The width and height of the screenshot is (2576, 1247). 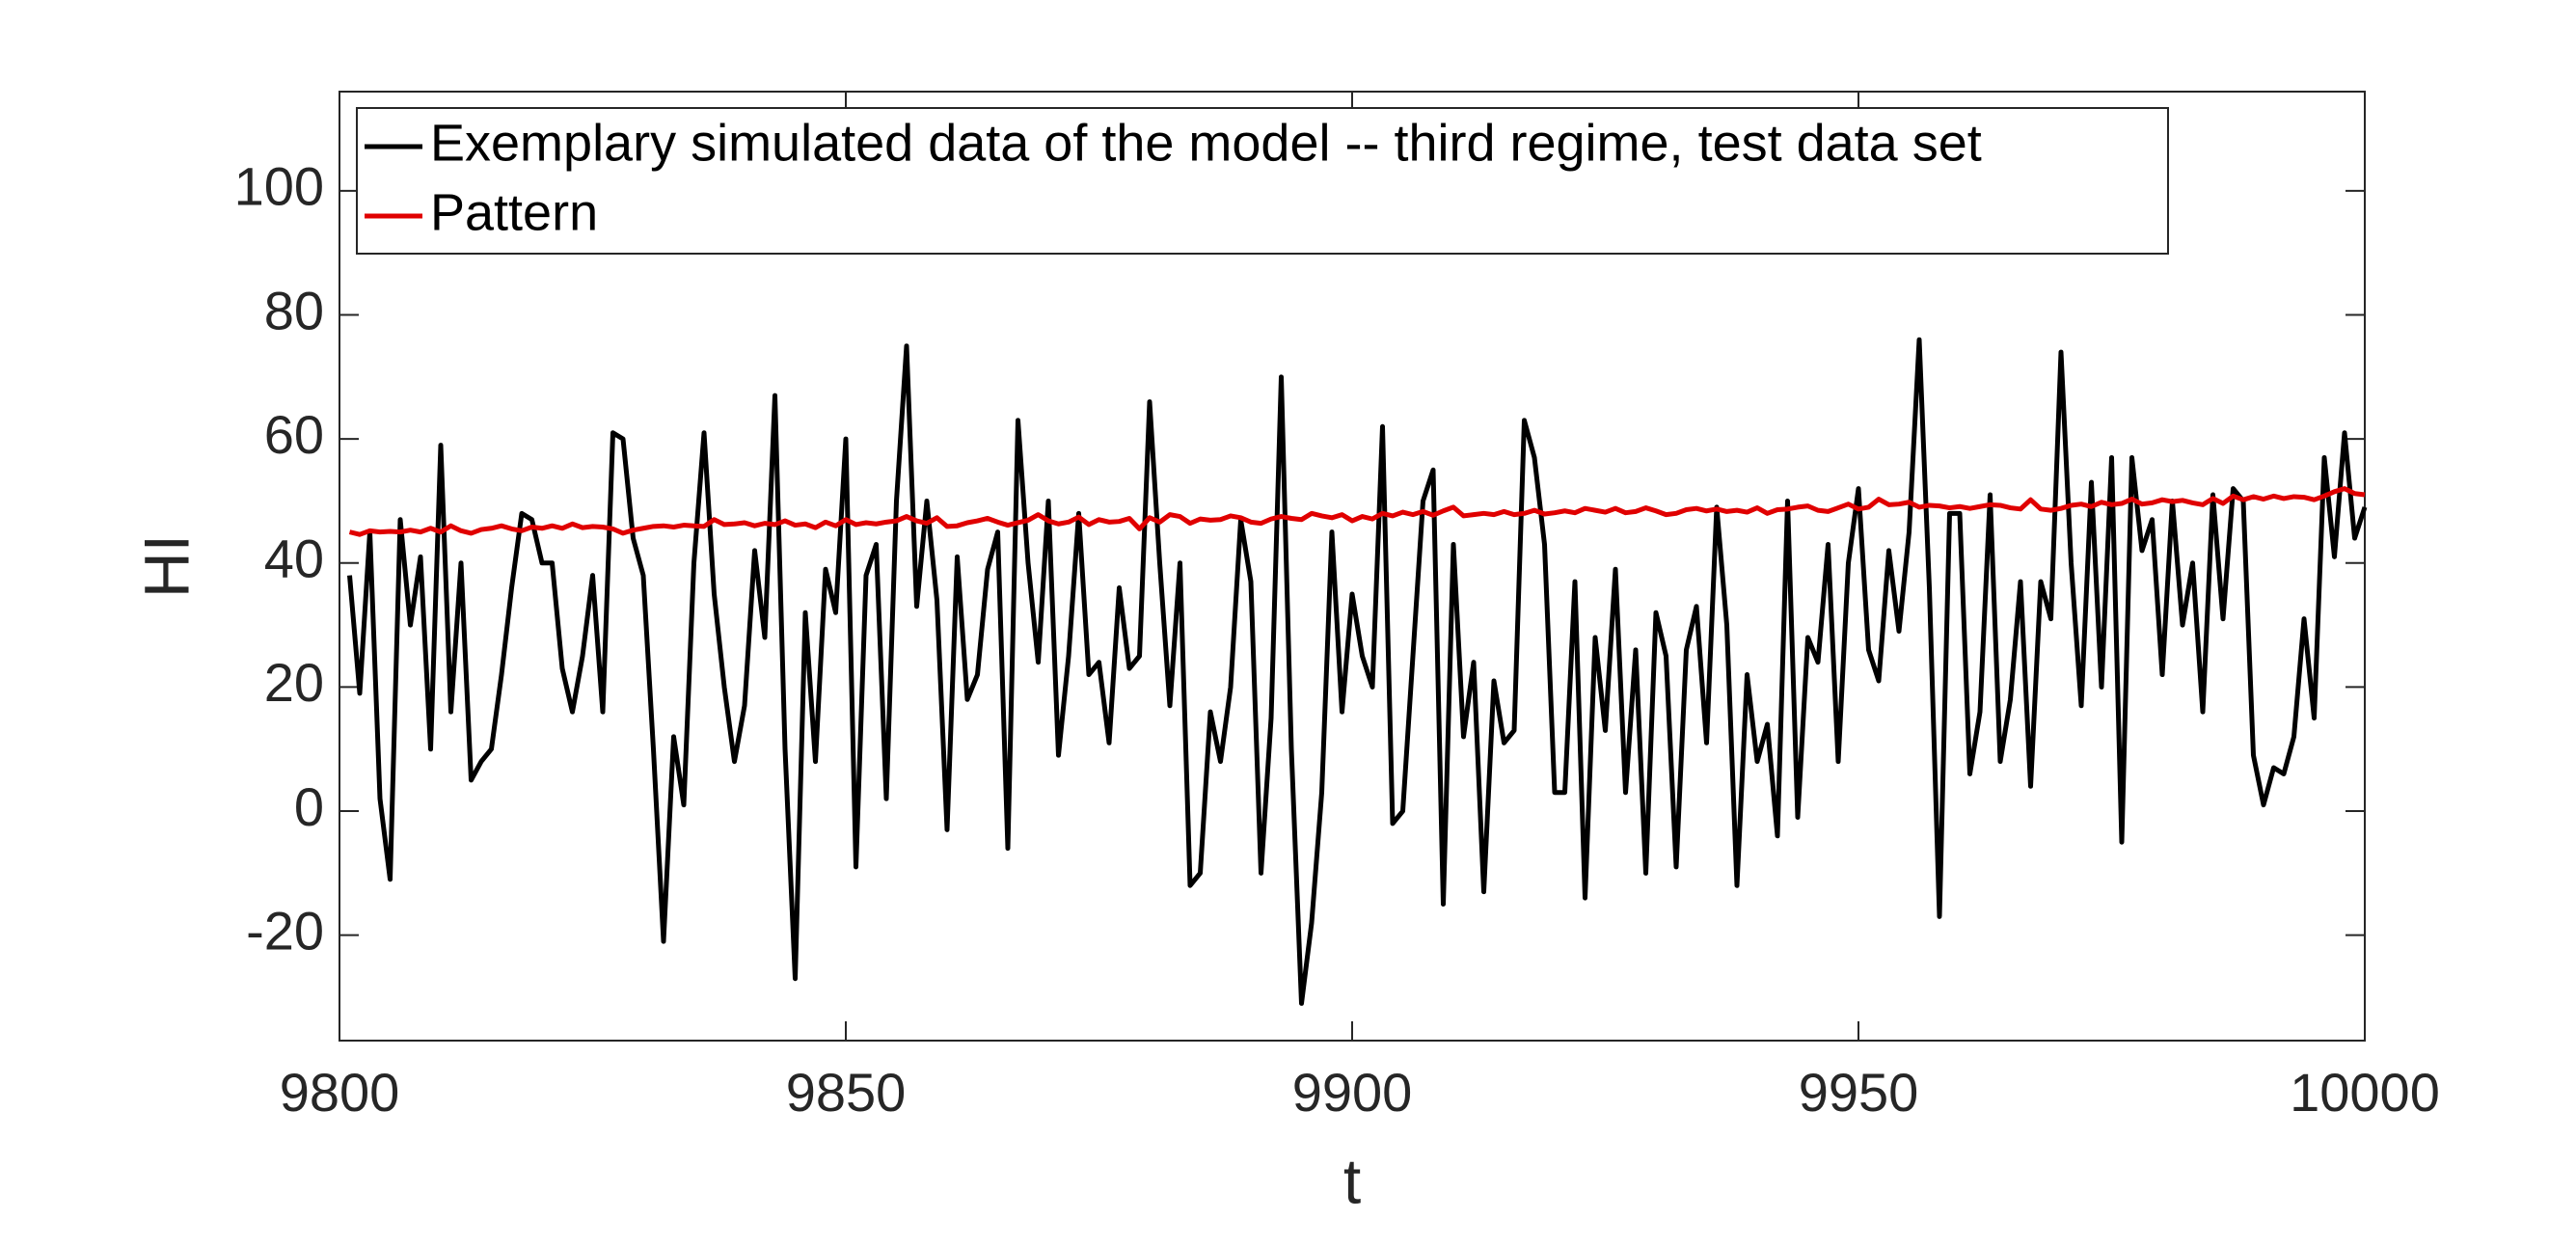 What do you see at coordinates (294, 435) in the screenshot?
I see `y-tick-label: 60` at bounding box center [294, 435].